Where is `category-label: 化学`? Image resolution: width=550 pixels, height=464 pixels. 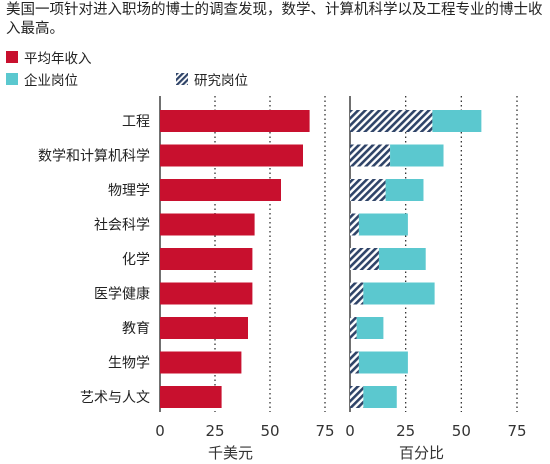
category-label: 化学 is located at coordinates (136, 260).